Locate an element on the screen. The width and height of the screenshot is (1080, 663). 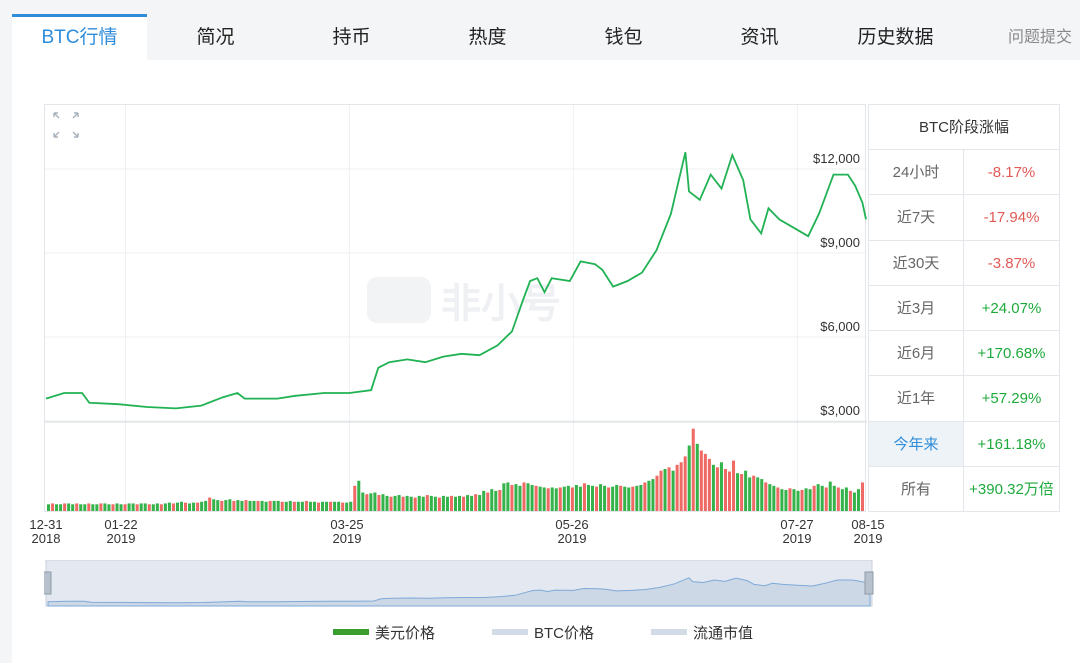
legend-item: 美元价格 is located at coordinates (384, 632).